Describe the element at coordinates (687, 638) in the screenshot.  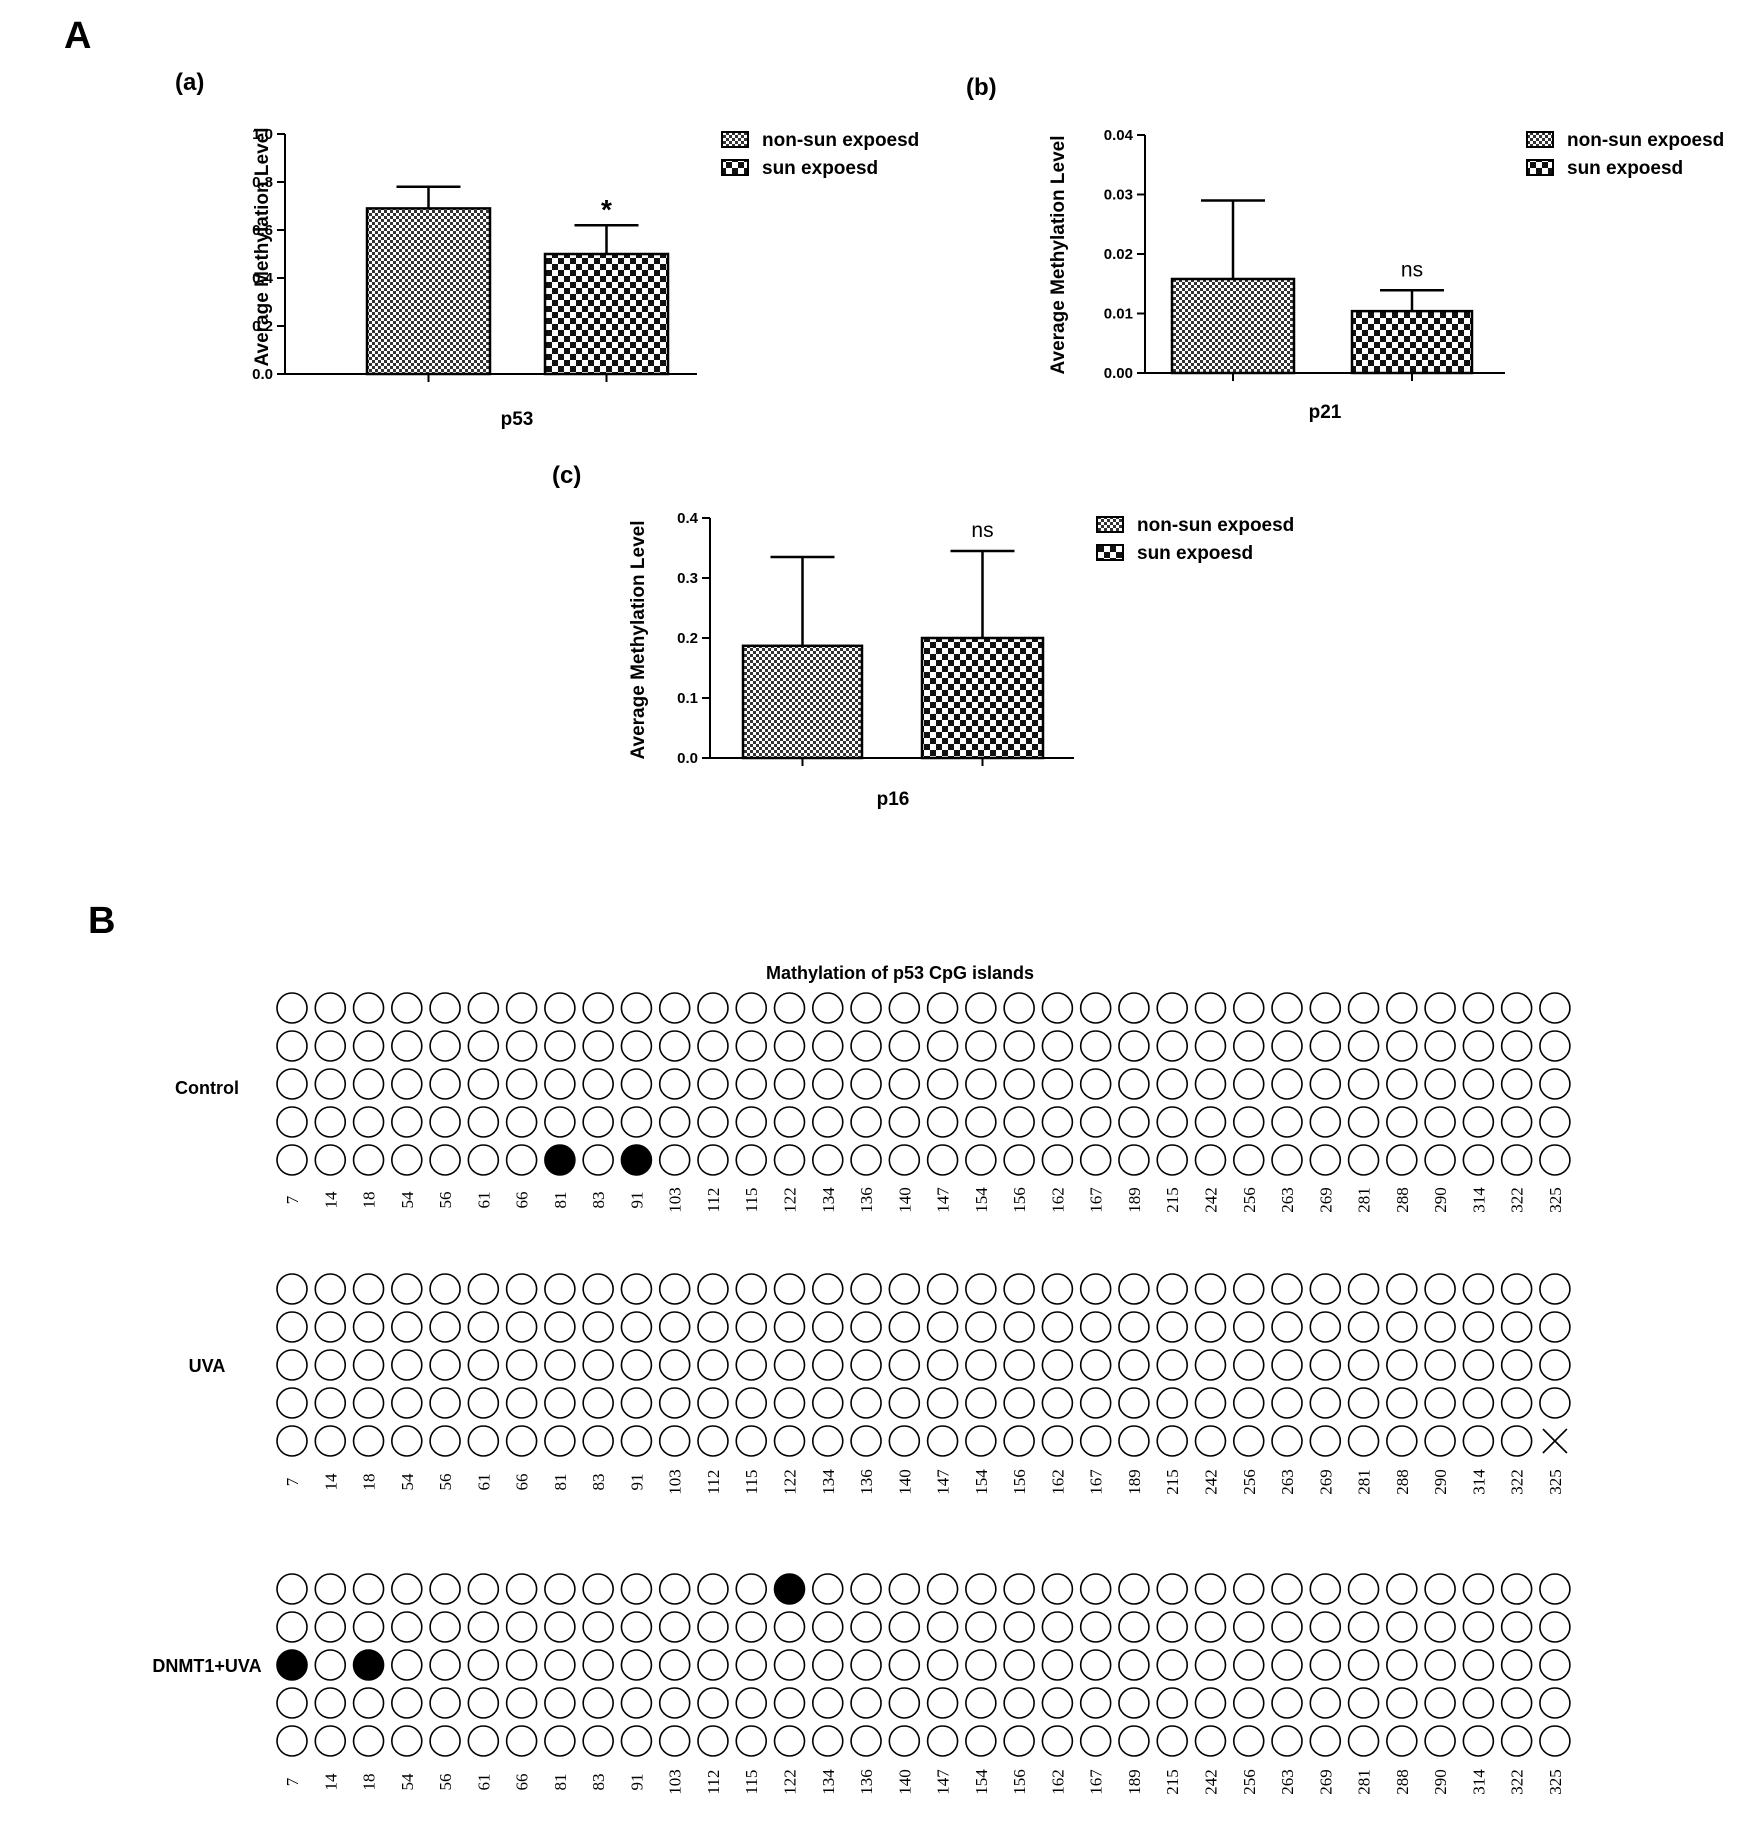
I see `y-tick-label: 0.2` at that location.